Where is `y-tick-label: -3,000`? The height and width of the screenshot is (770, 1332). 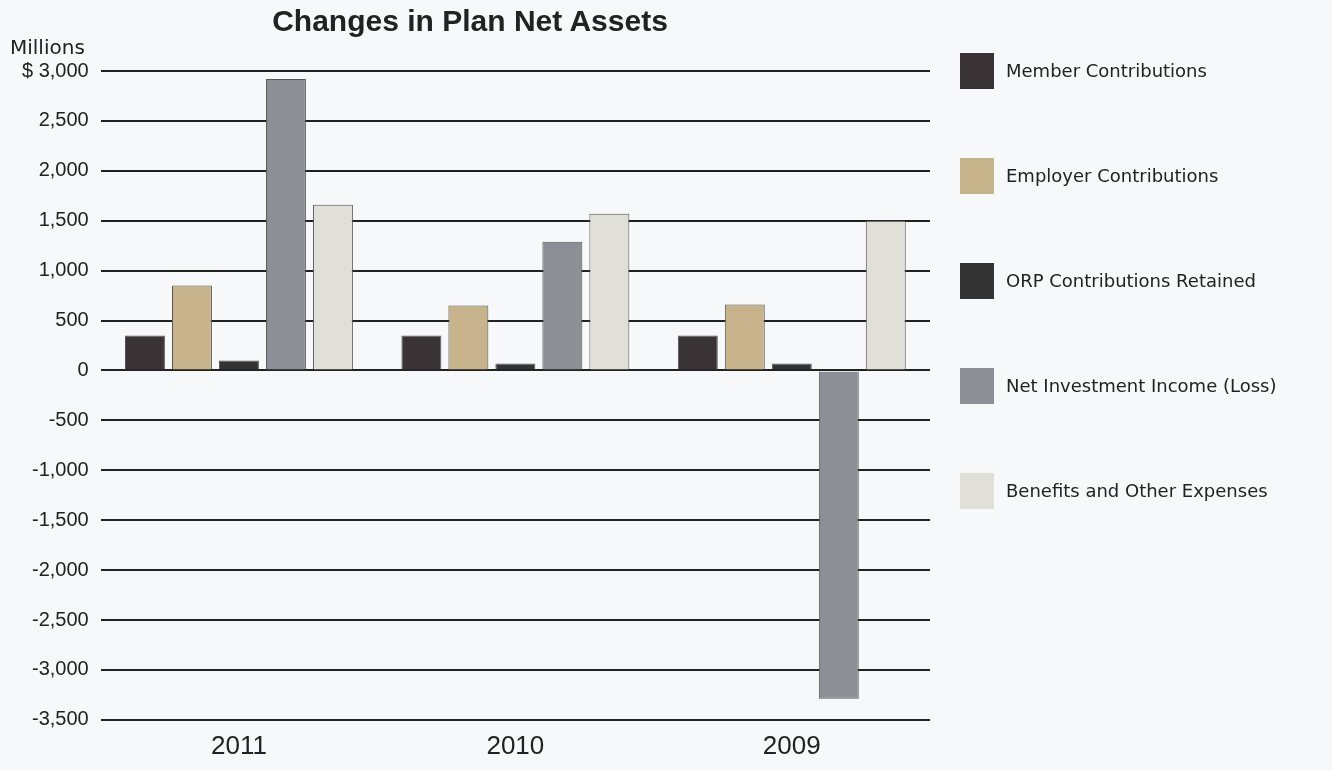
y-tick-label: -3,000 is located at coordinates (60, 668).